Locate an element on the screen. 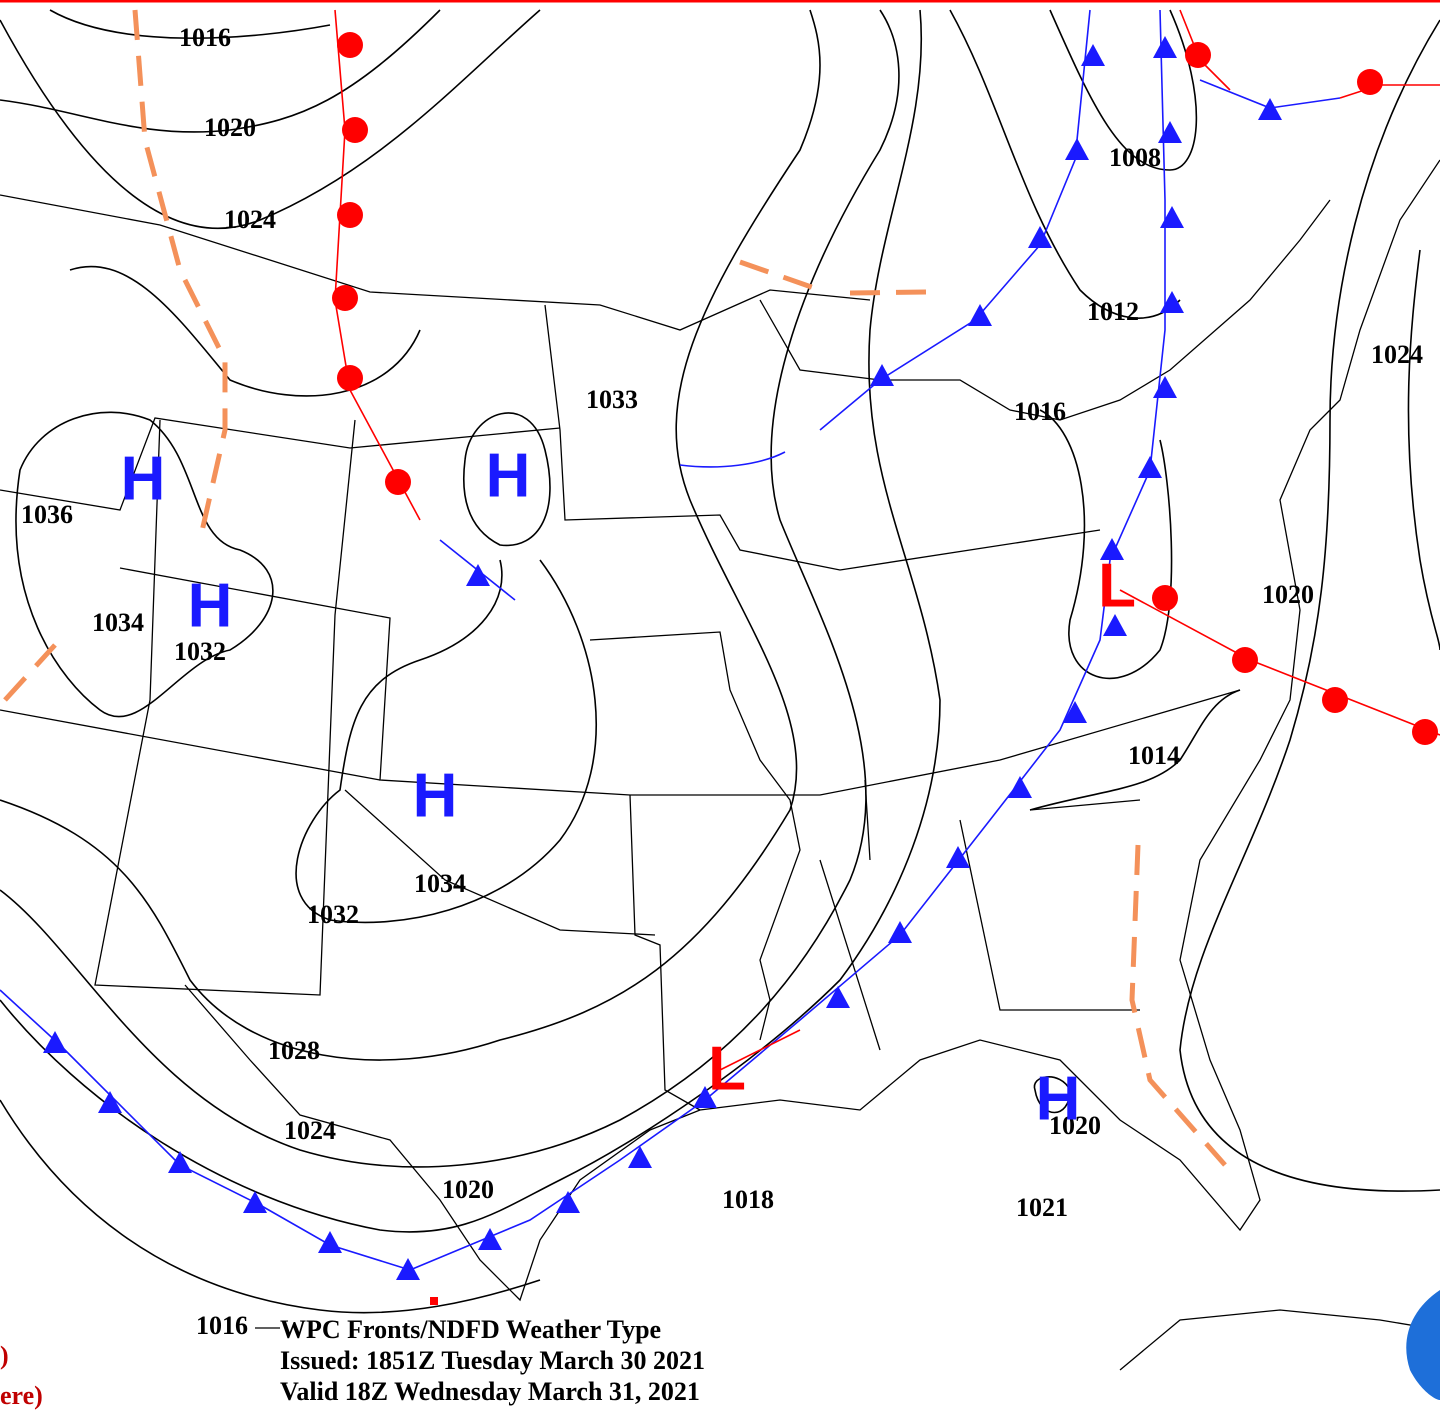 The width and height of the screenshot is (1440, 1410). great-lakes is located at coordinates (1045, 310).